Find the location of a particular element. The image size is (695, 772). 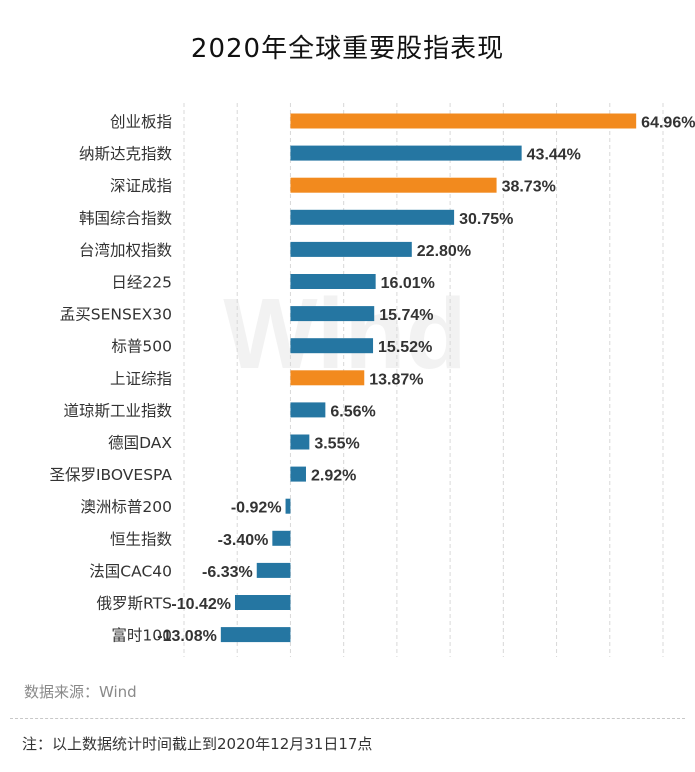

category-label: 韩国综合指数 is located at coordinates (126, 218).